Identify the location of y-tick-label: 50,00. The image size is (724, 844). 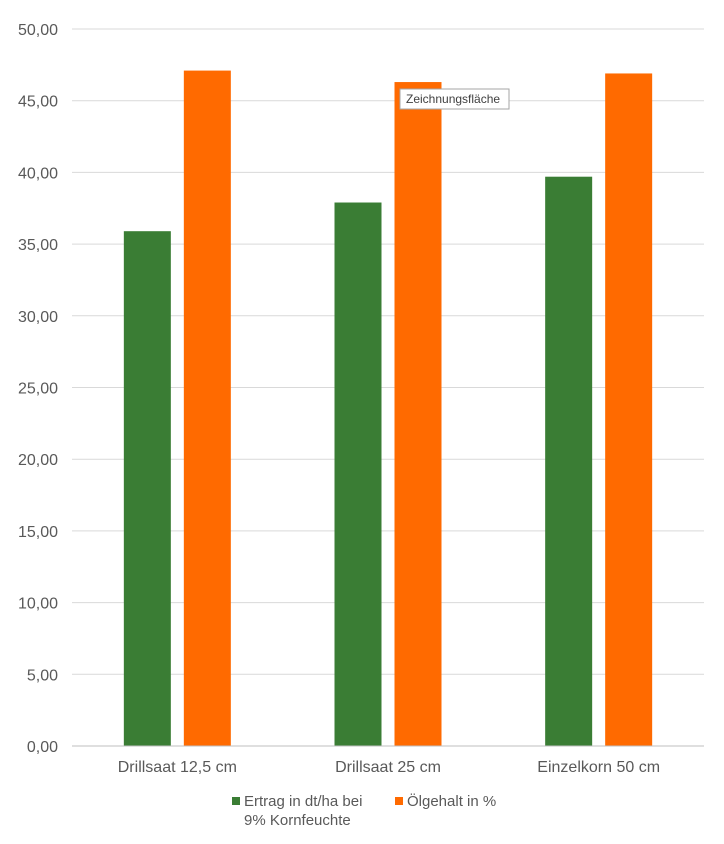
(38, 30).